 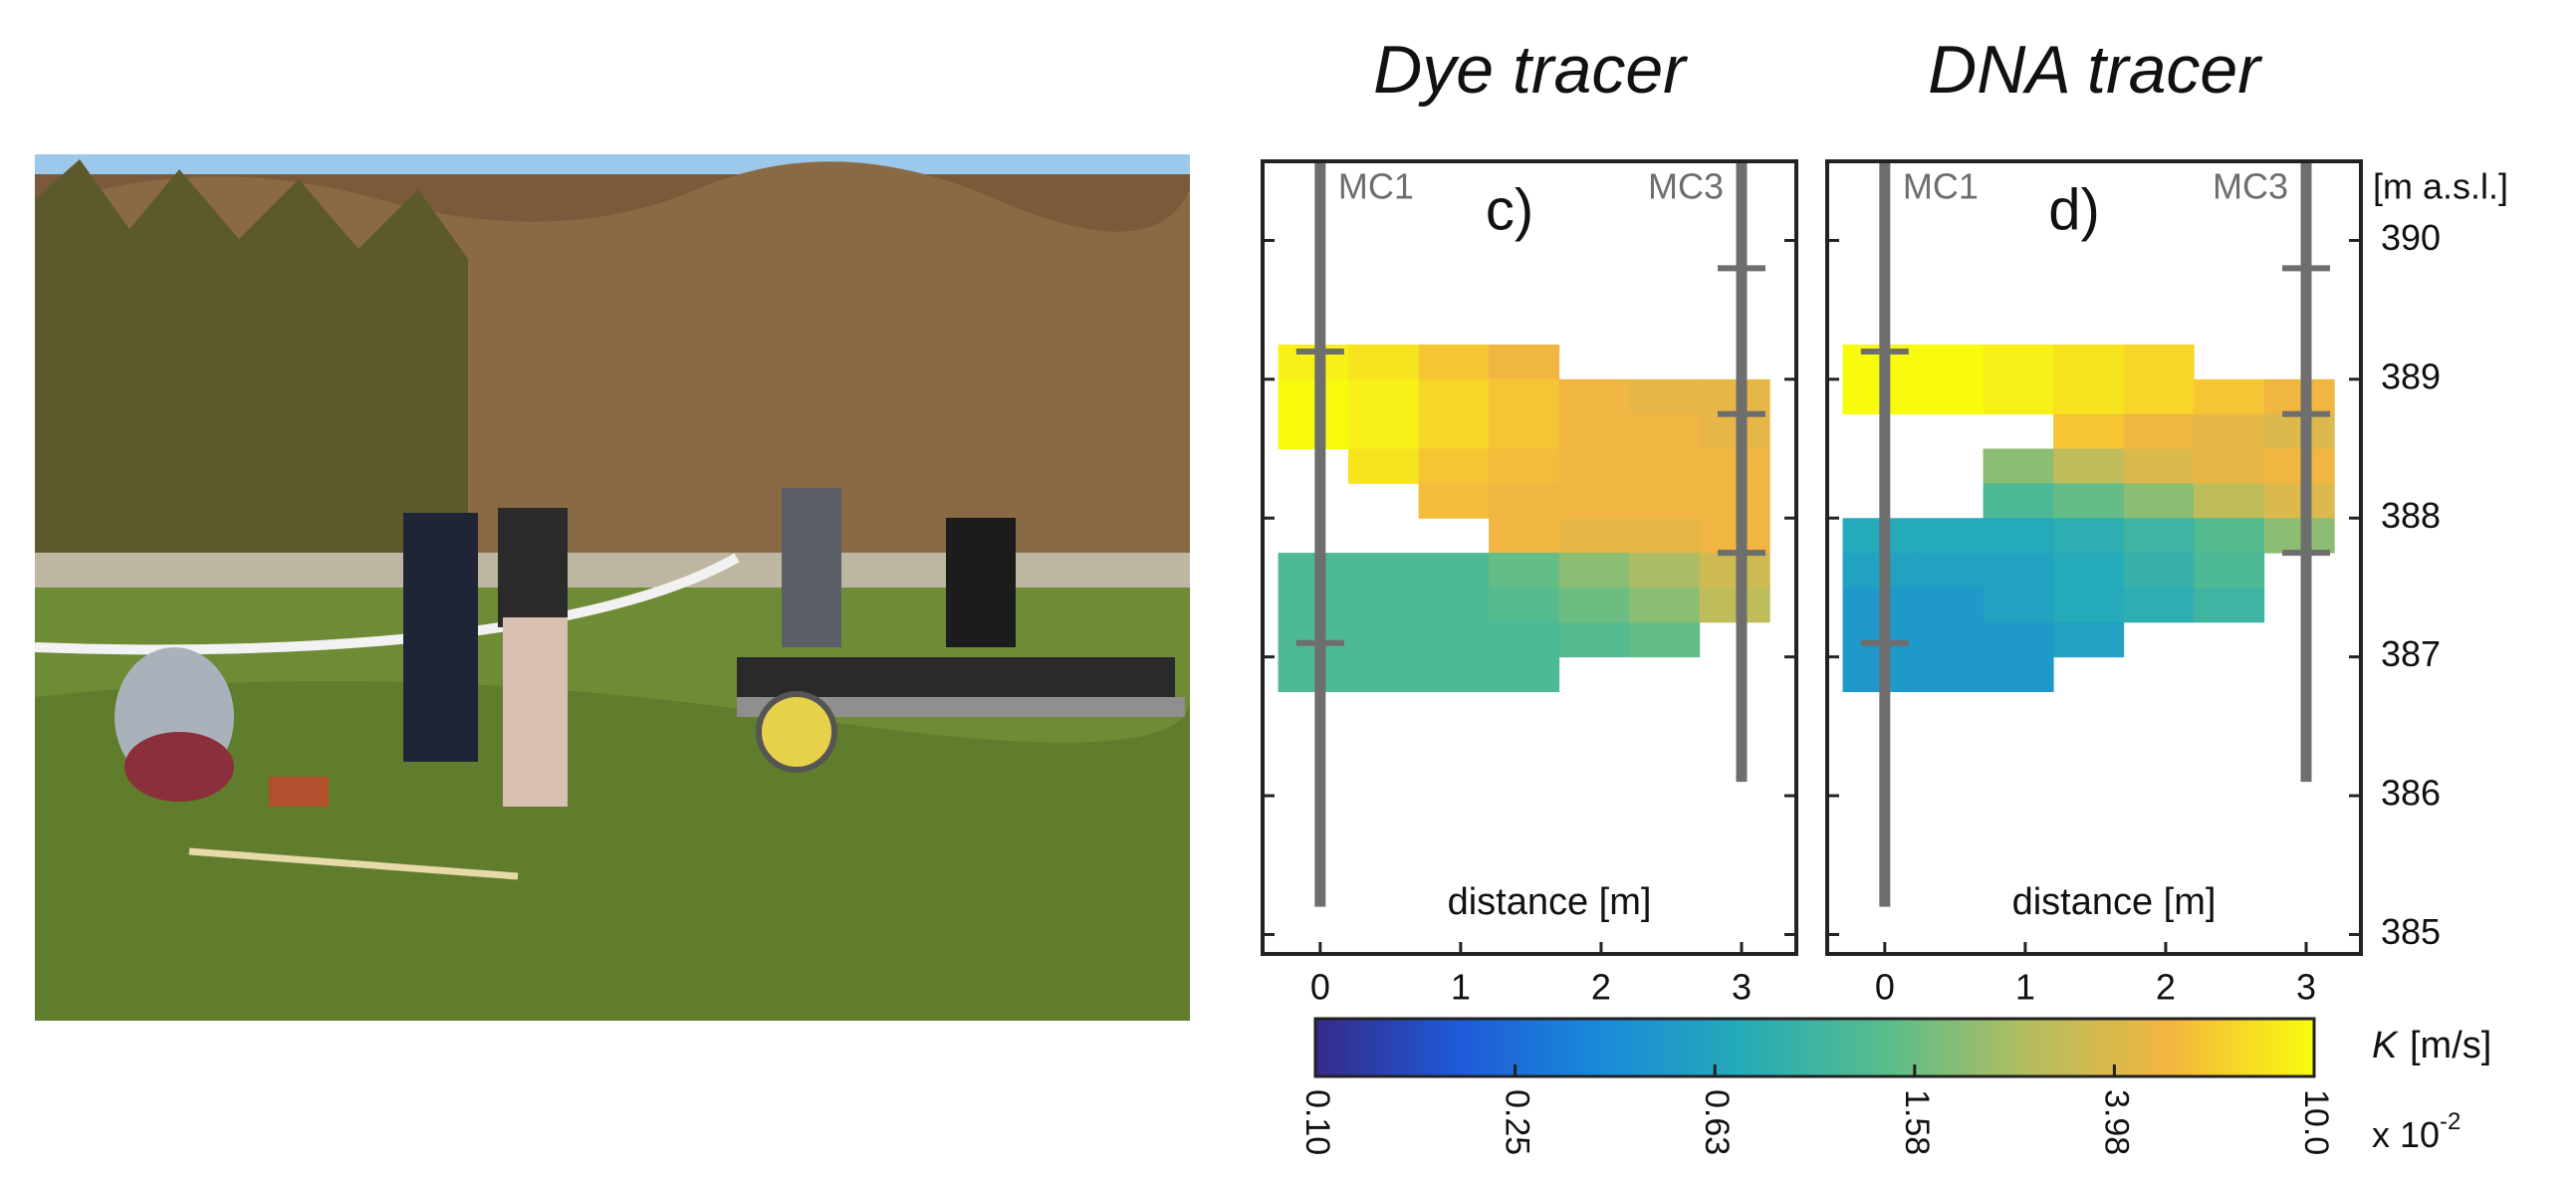 I want to click on x-tick-label: 3, so click(x=2306, y=987).